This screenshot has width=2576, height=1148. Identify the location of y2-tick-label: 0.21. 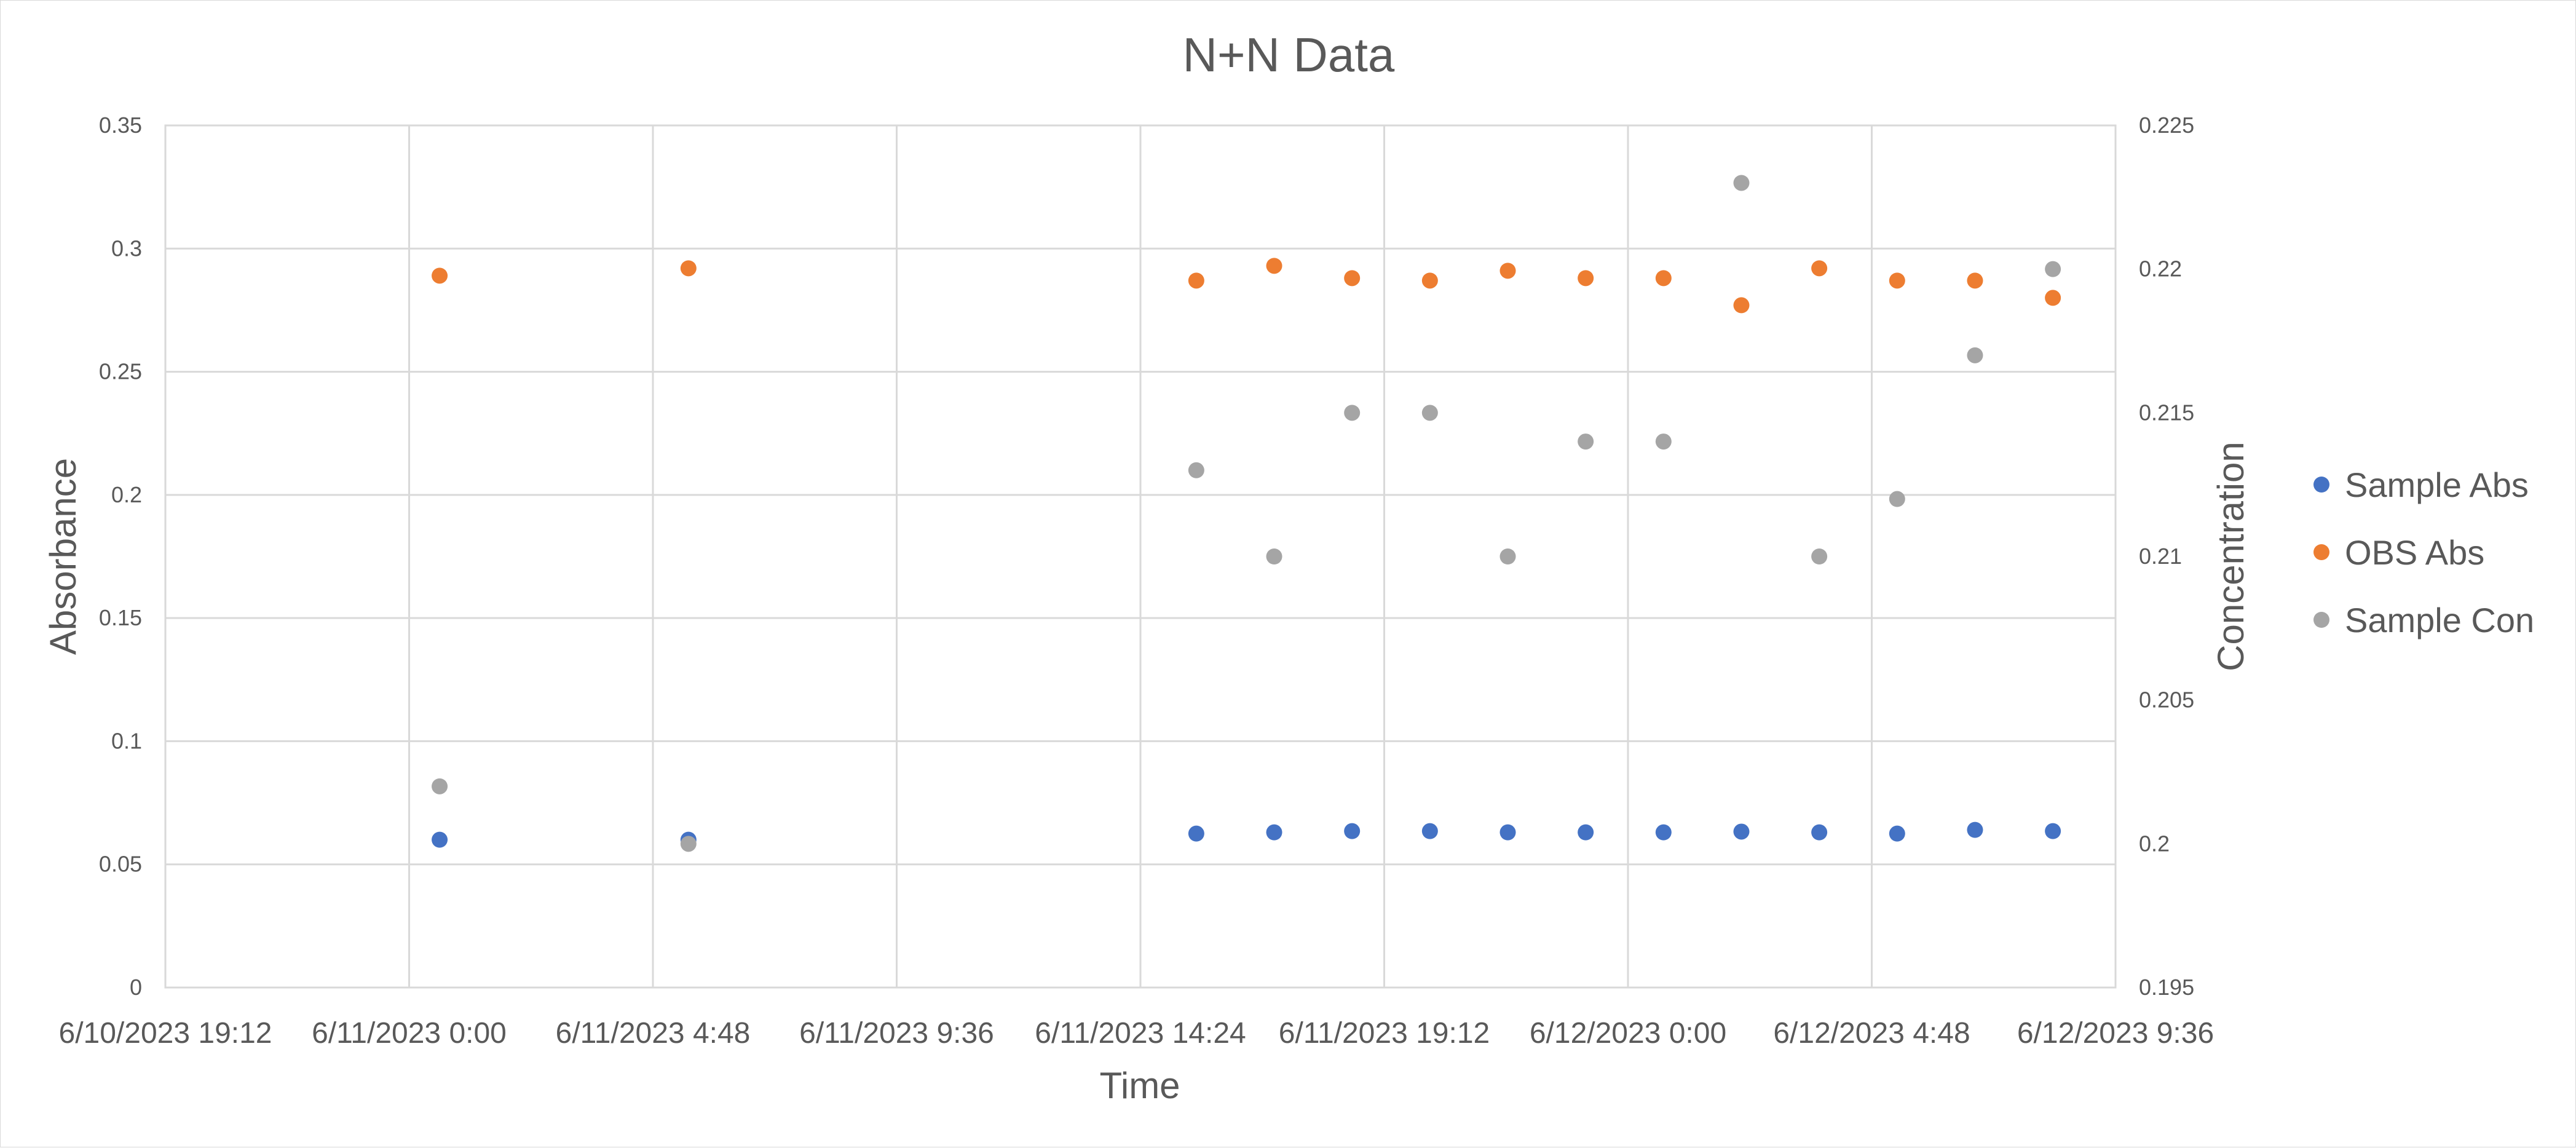
(2160, 556).